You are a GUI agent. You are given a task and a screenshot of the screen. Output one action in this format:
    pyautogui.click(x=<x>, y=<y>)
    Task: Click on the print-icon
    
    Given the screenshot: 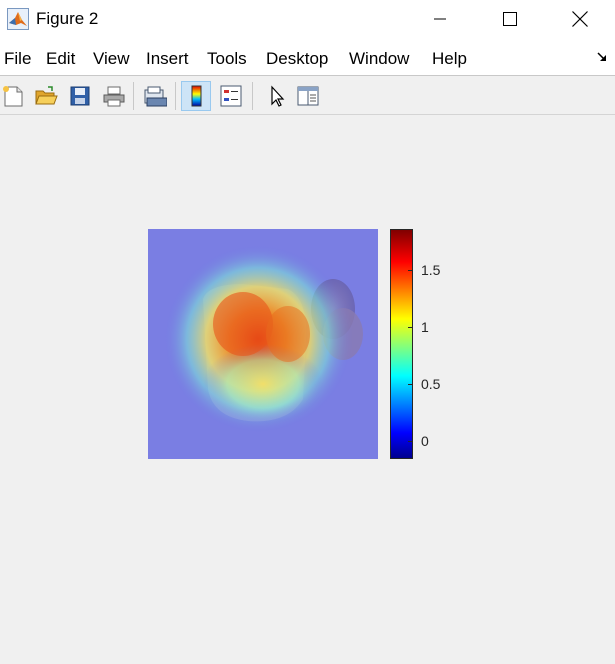 What is the action you would take?
    pyautogui.click(x=114, y=96)
    